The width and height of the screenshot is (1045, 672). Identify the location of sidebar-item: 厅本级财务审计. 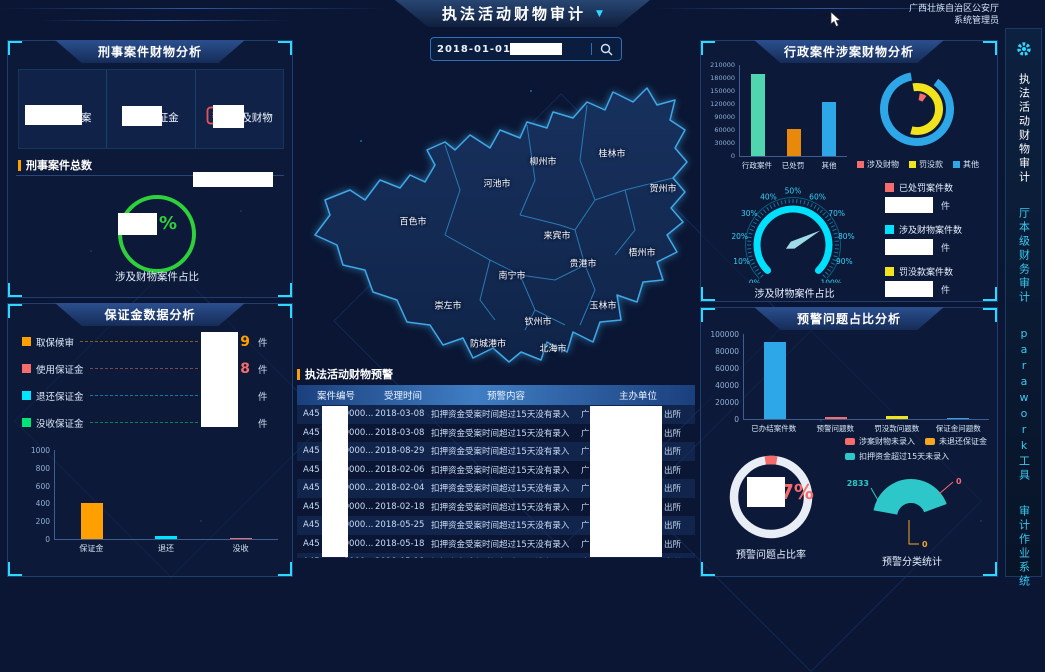
(1024, 256).